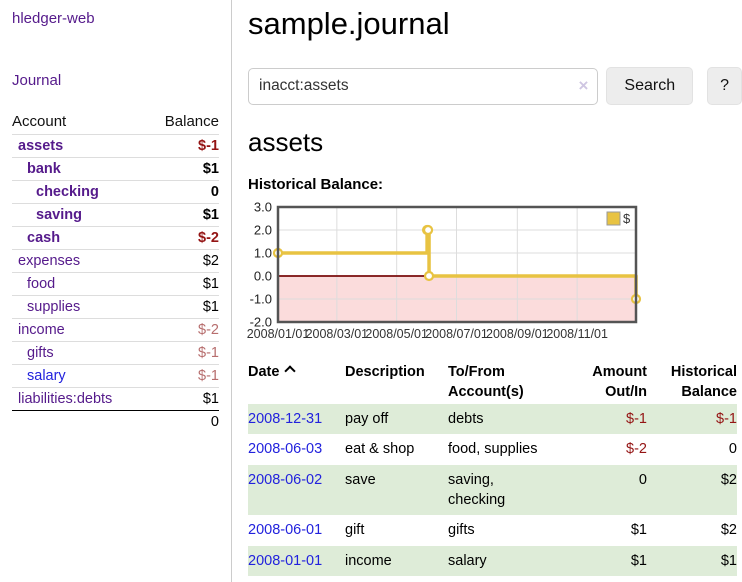 The image size is (742, 582). What do you see at coordinates (636, 449) in the screenshot?
I see `transaction-amount: $-2` at bounding box center [636, 449].